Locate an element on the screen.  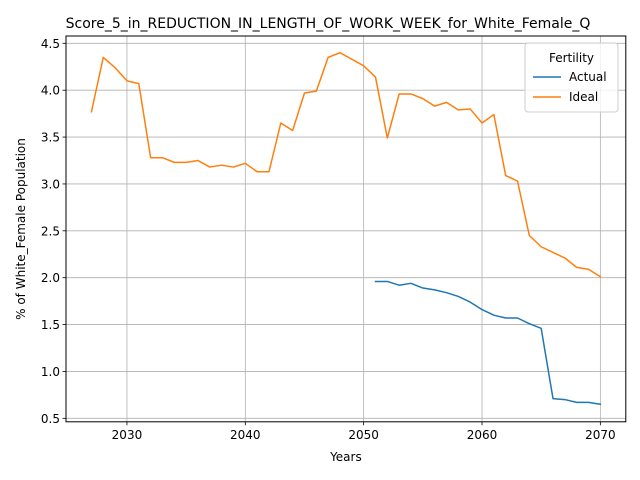
x-tick-label: 2050 is located at coordinates (363, 435).